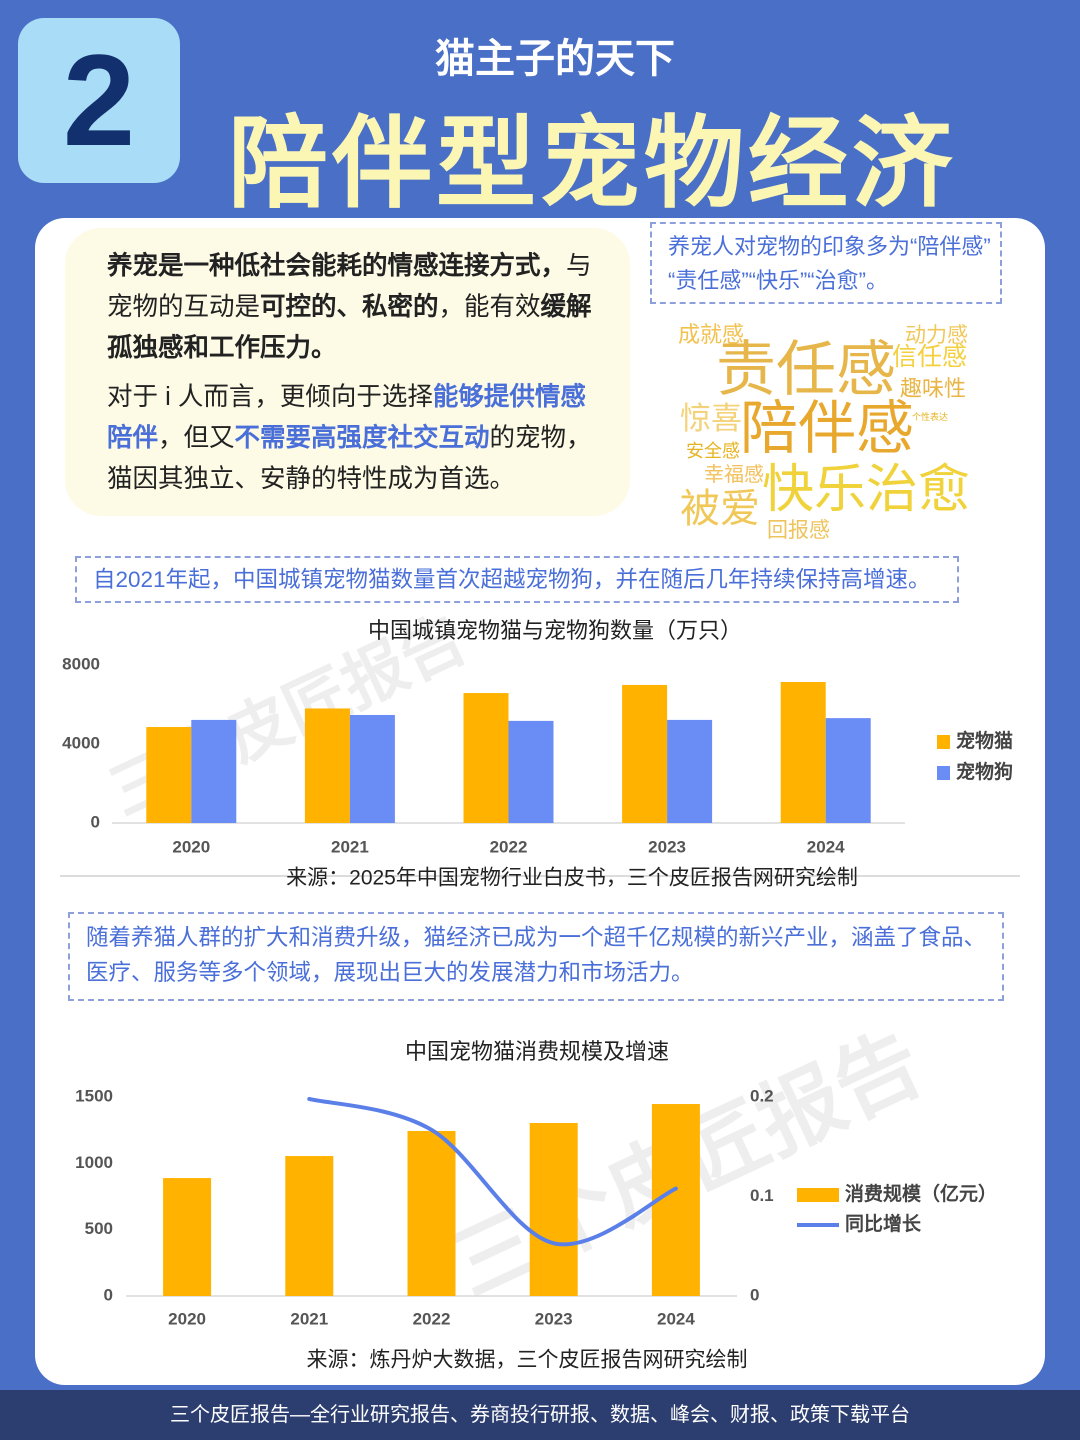  Describe the element at coordinates (99, 1228) in the screenshot. I see `y-tick-label: 500` at that location.